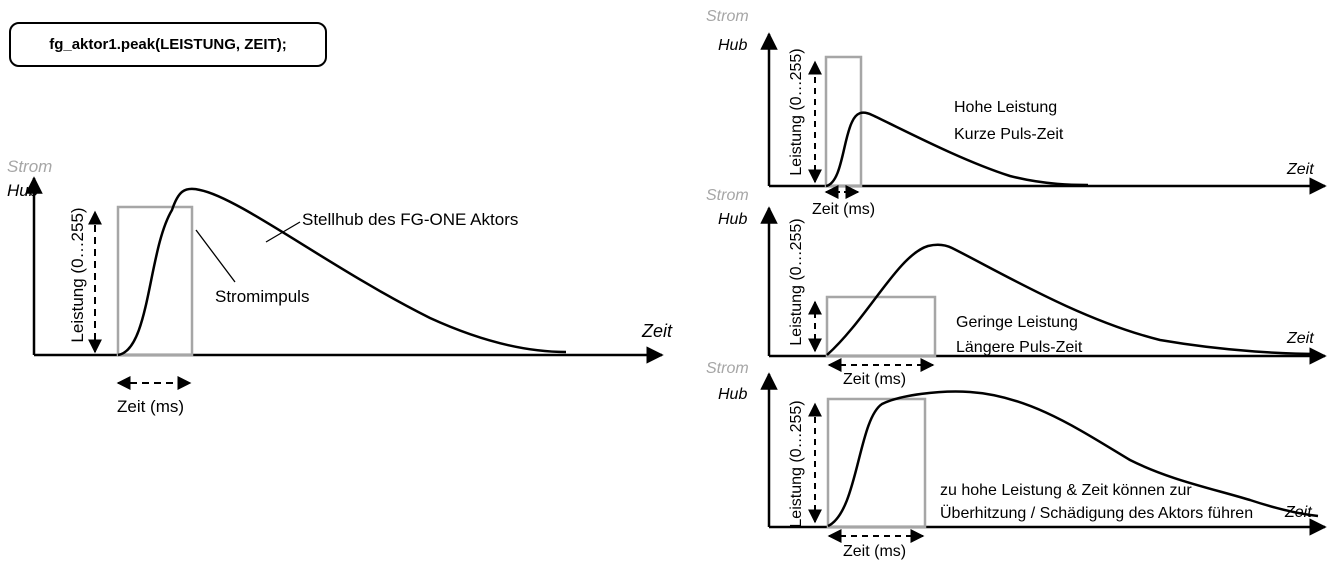 Image resolution: width=1332 pixels, height=567 pixels. Describe the element at coordinates (874, 551) in the screenshot. I see `panel3-zeit-ms-label: Zeit (ms)` at that location.